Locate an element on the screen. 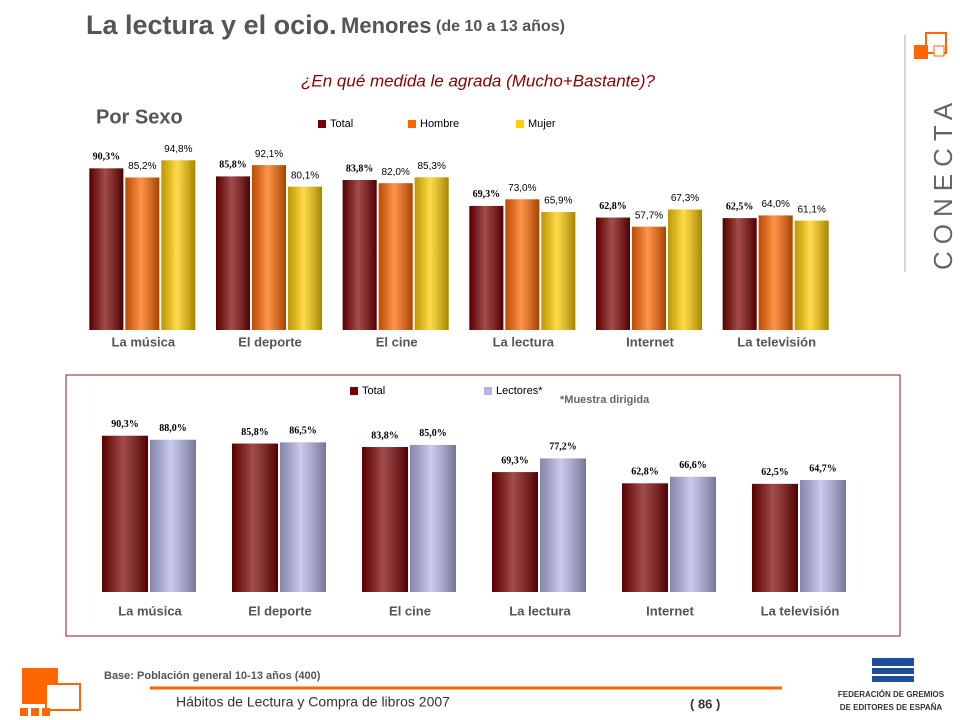 This screenshot has height=720, width=960. org-name: FEDERACIÓN DE GREMIOS is located at coordinates (891, 694).